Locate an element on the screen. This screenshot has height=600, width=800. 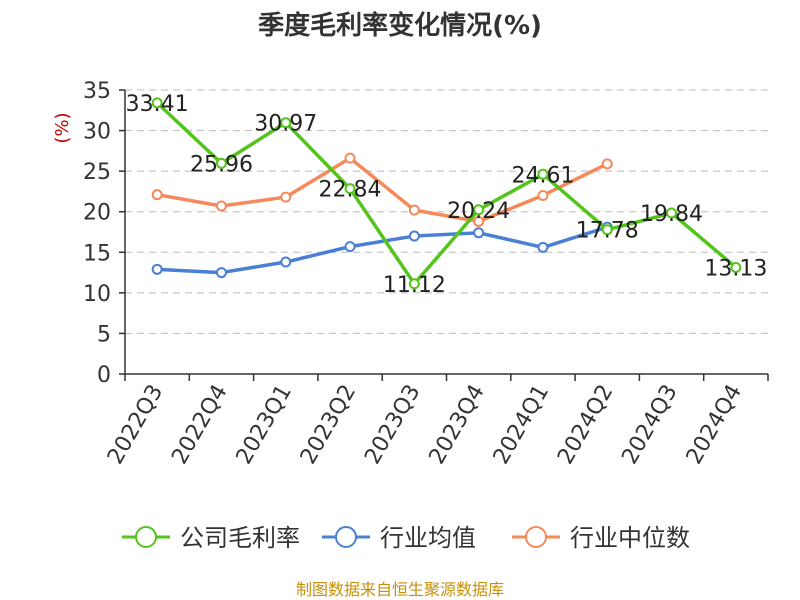
legend-label: 行业中位数 is located at coordinates (630, 538).